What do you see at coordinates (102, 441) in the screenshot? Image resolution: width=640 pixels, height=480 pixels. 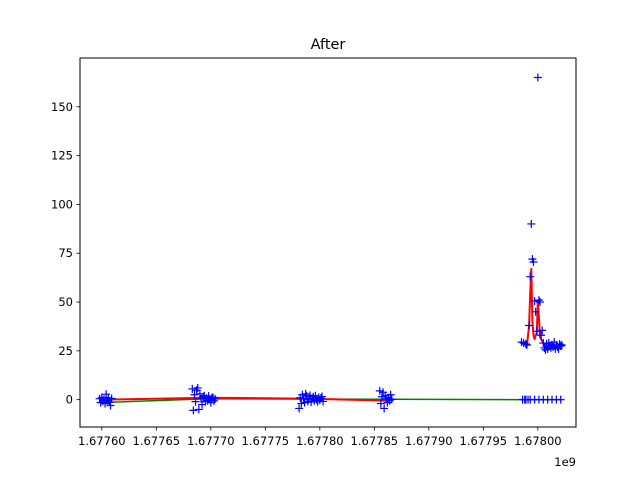 I see `x-tick-label: 1.67760` at bounding box center [102, 441].